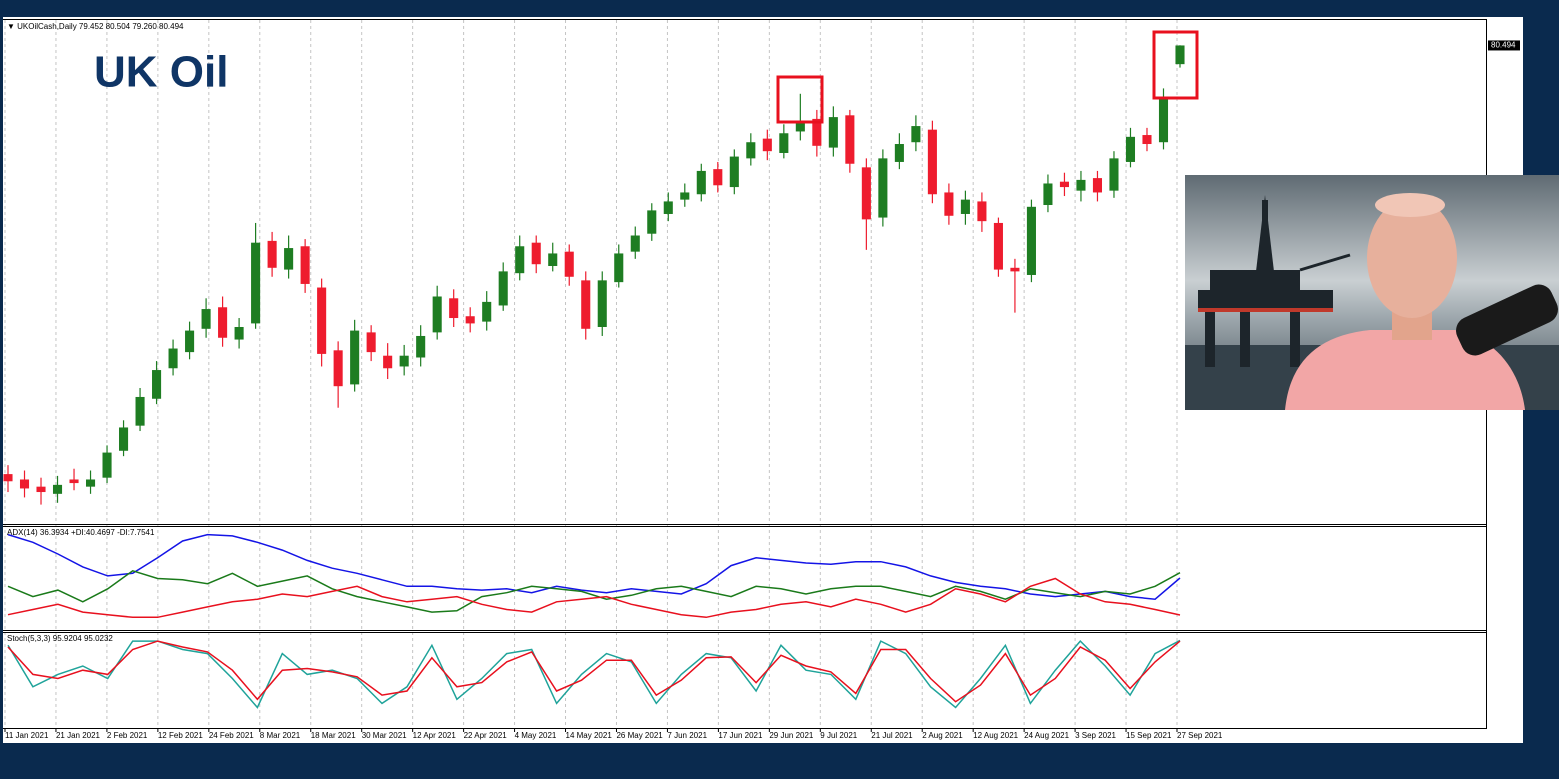  What do you see at coordinates (27, 735) in the screenshot?
I see `x-tick-label: 11 Jan 2021` at bounding box center [27, 735].